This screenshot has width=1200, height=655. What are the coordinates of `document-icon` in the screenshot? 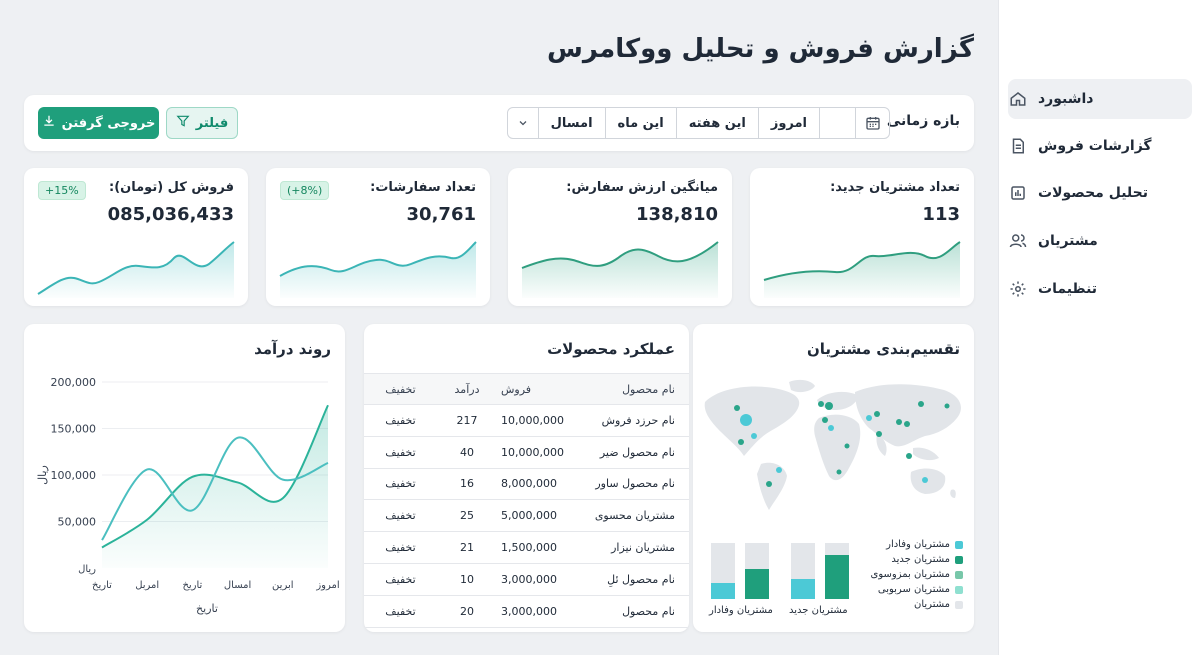 It's located at (1018, 146).